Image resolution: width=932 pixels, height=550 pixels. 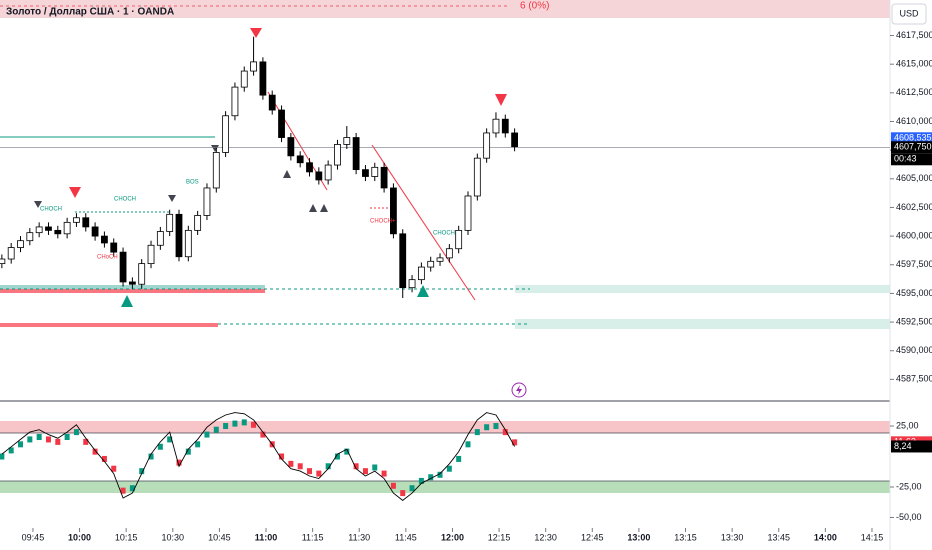 What do you see at coordinates (909, 14) in the screenshot?
I see `currency-button` at bounding box center [909, 14].